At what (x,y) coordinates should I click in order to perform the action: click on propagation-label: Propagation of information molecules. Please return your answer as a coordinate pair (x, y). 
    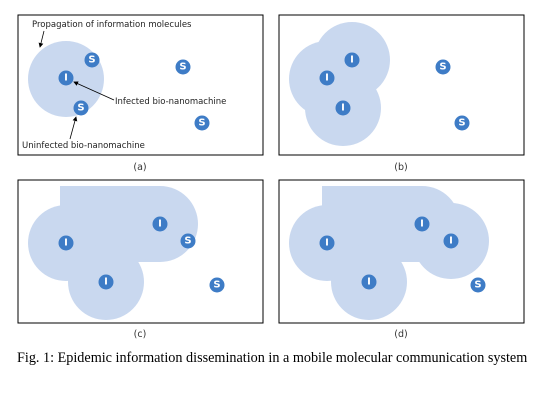
    Looking at the image, I should click on (112, 25).